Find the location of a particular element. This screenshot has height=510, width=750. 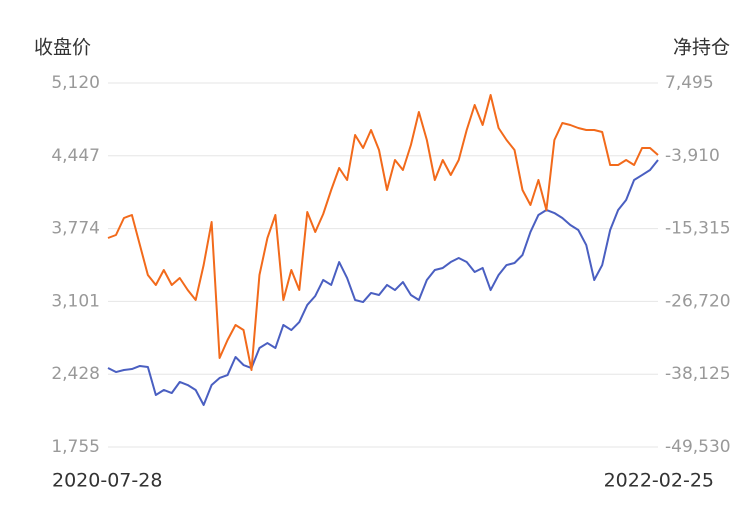

y2-tick-label: -3,910 is located at coordinates (692, 156).